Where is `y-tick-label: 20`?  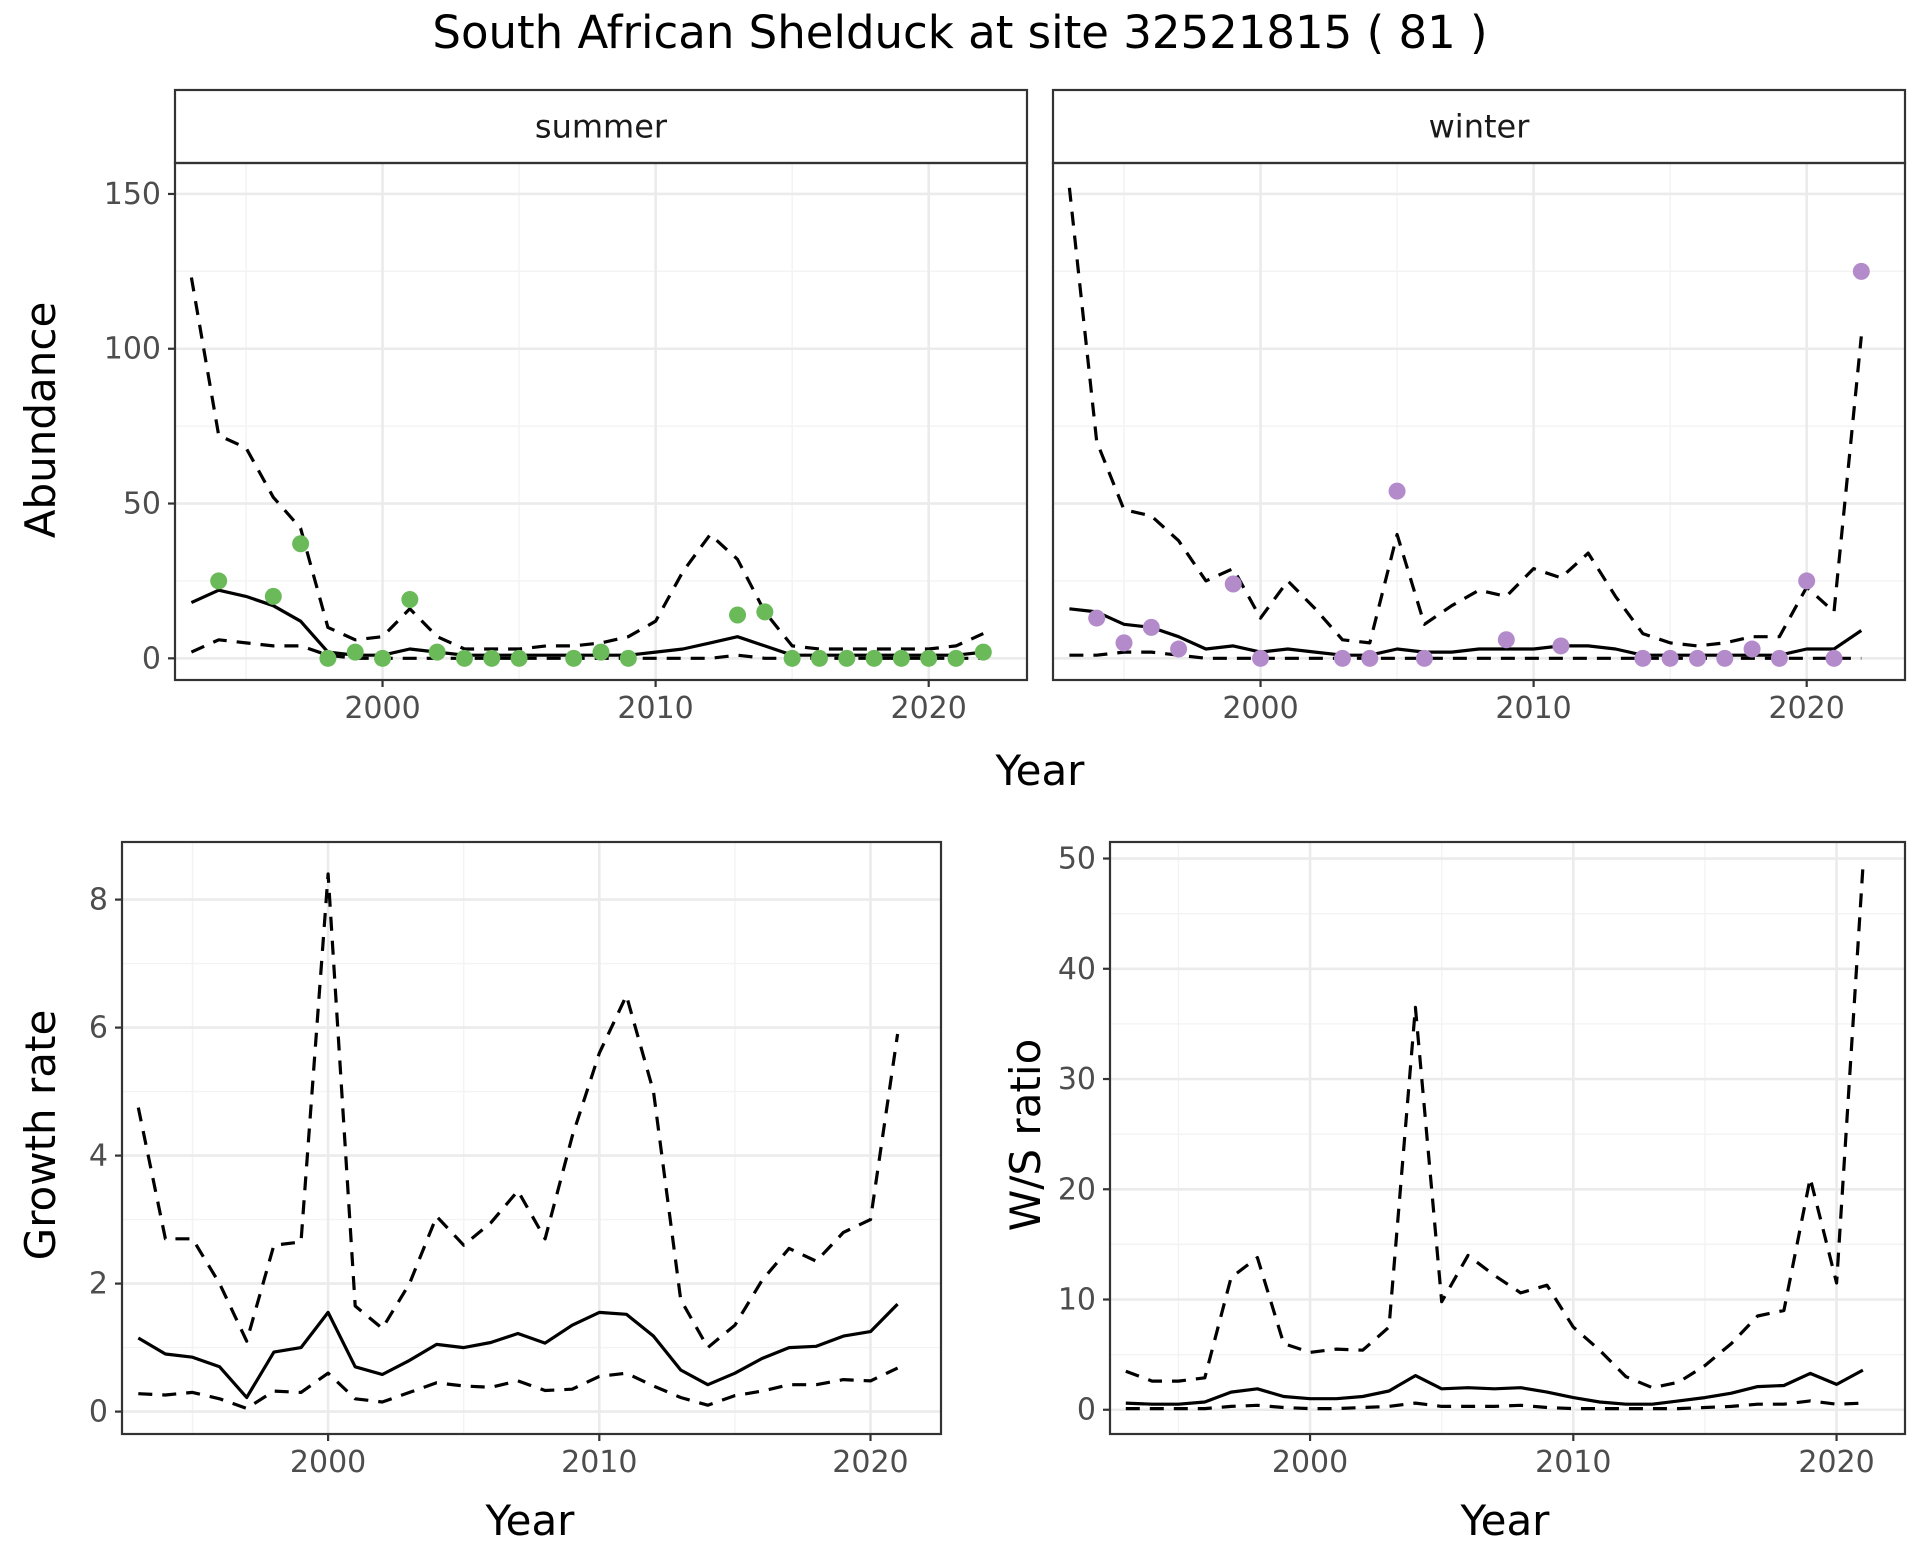 y-tick-label: 20 is located at coordinates (1077, 1189).